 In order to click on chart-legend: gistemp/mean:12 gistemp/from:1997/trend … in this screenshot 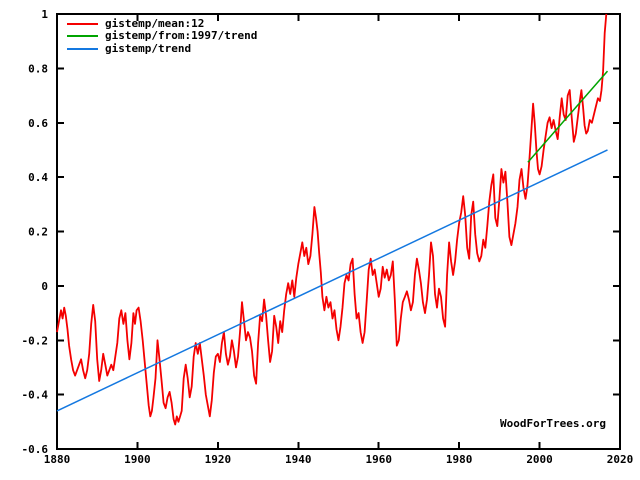, I will do `click(162, 36)`.